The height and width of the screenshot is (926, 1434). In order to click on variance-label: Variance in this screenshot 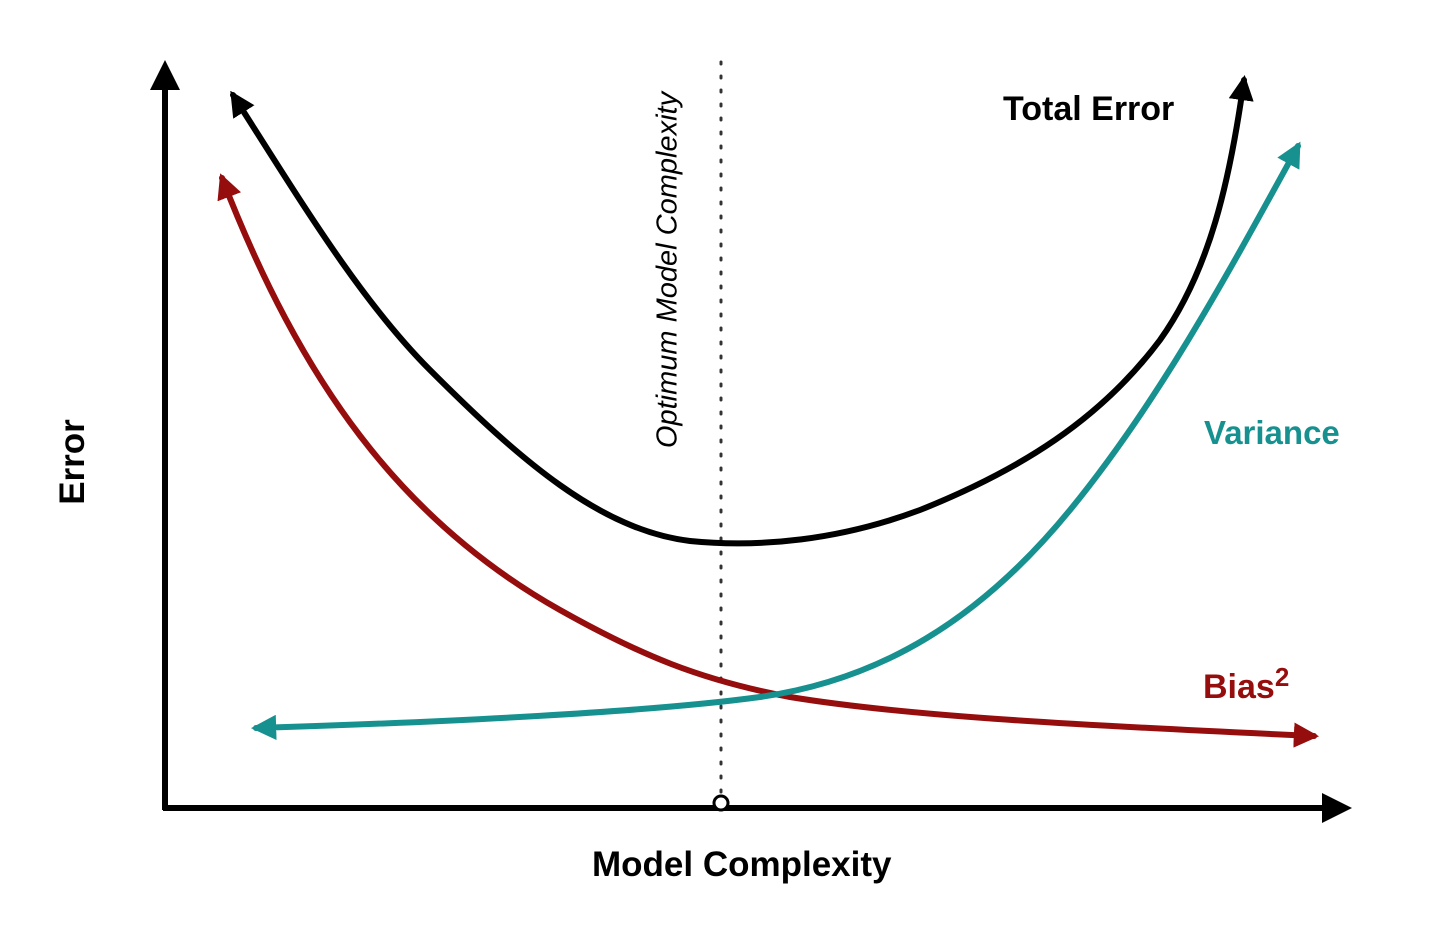, I will do `click(1272, 432)`.